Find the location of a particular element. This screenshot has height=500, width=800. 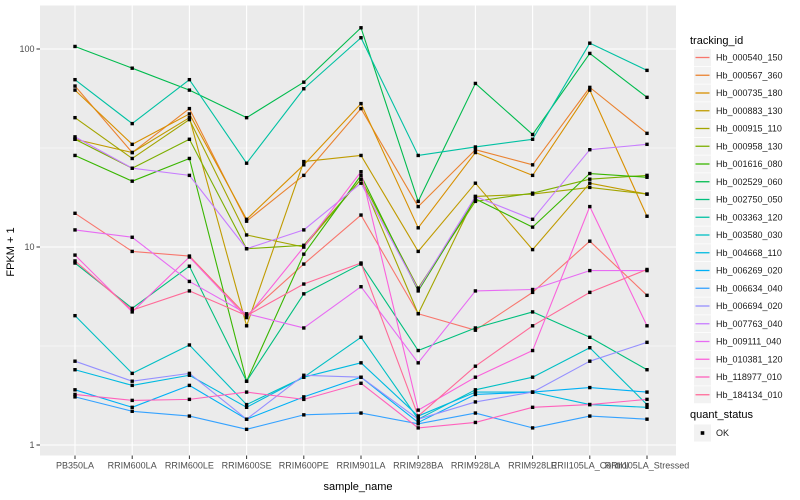

x-axis-title: sample_name is located at coordinates (357, 487).